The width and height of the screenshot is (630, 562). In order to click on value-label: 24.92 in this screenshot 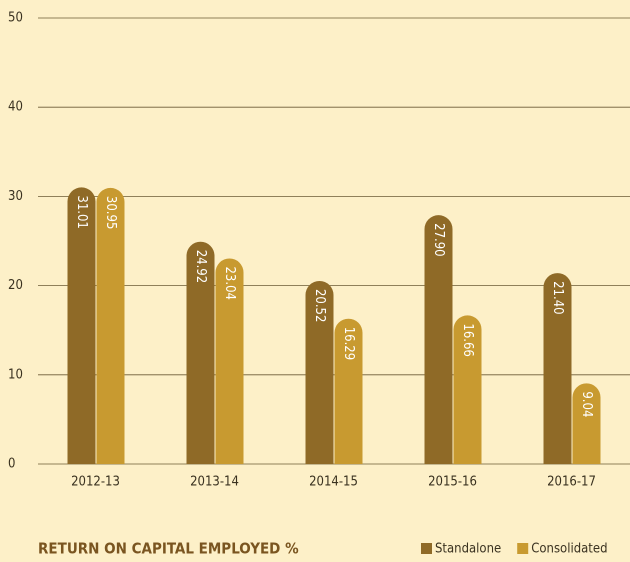, I will do `click(200, 266)`.